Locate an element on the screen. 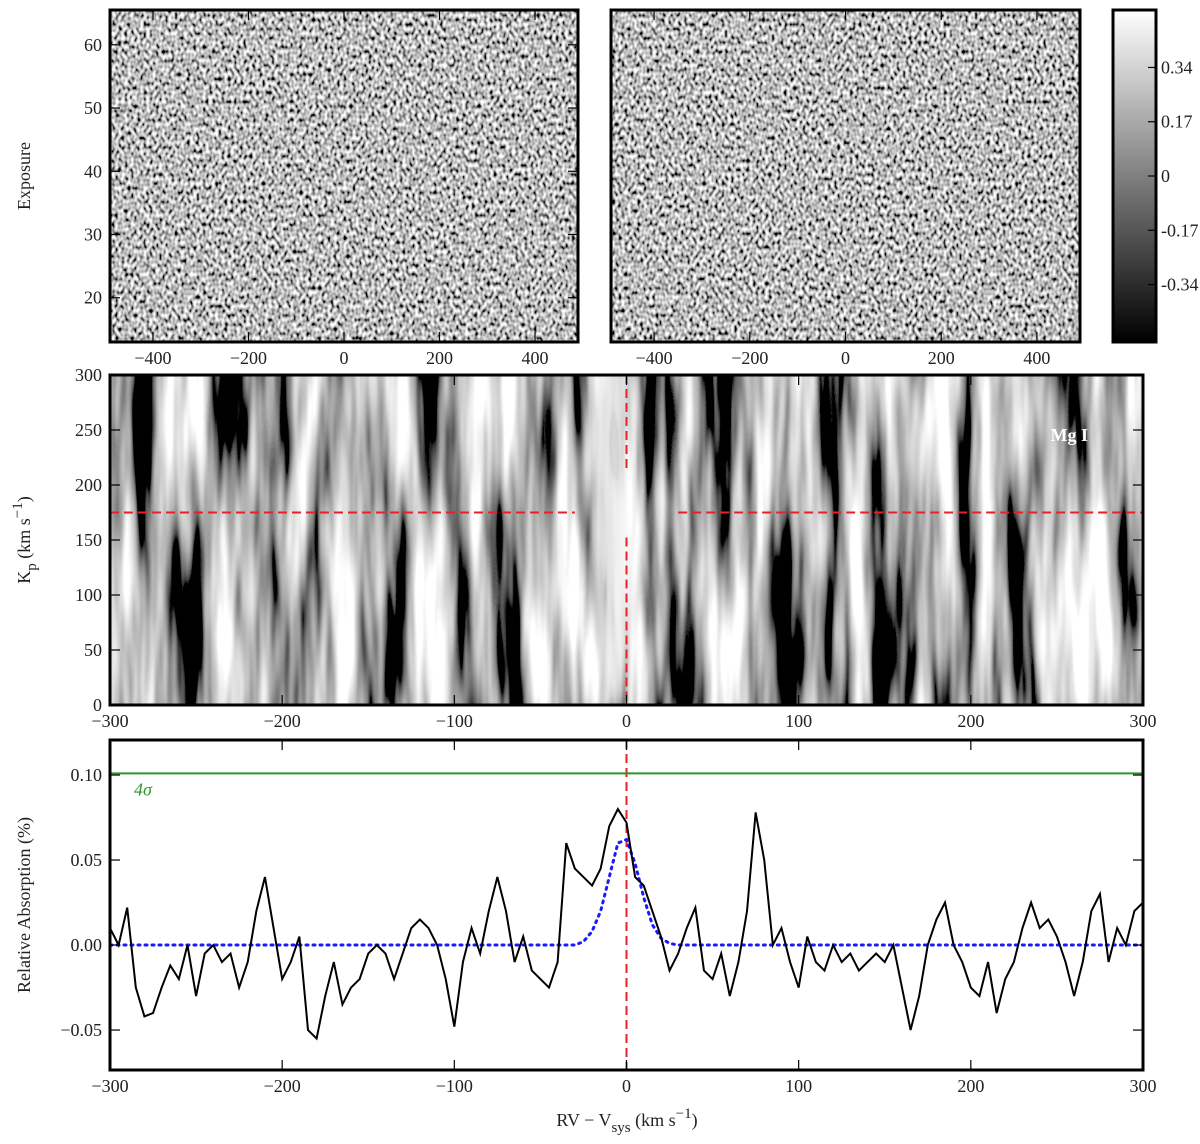  y-tick-label: 0.00 is located at coordinates (87, 945).